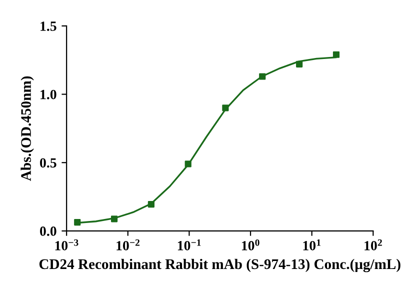  Describe the element at coordinates (48, 26) in the screenshot. I see `y-tick-label: 1.5` at that location.